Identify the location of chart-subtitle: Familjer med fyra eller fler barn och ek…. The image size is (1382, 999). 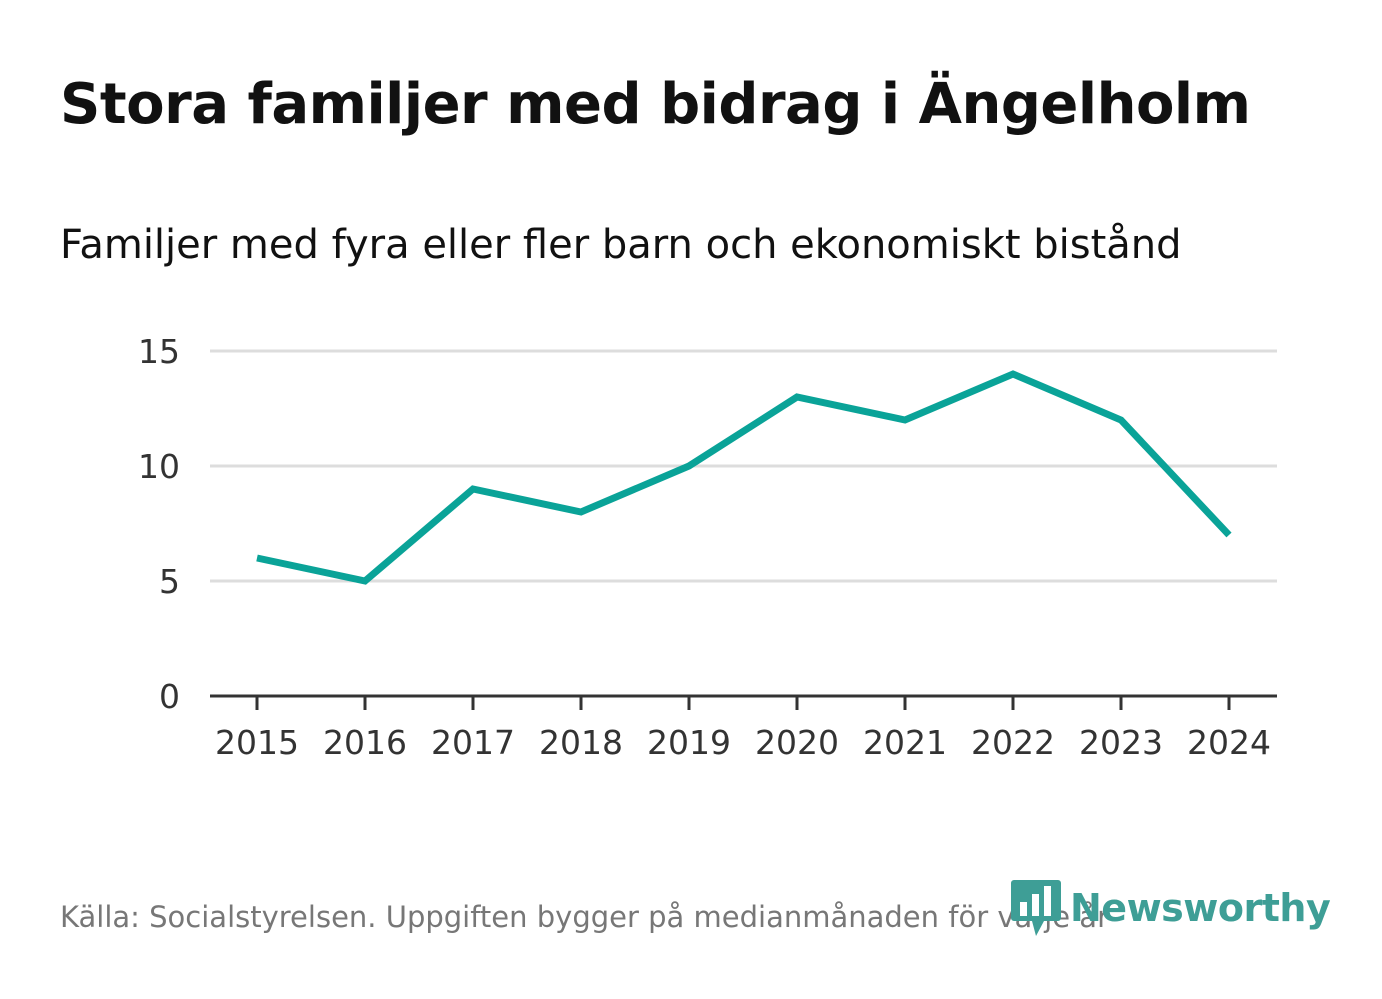
(621, 245).